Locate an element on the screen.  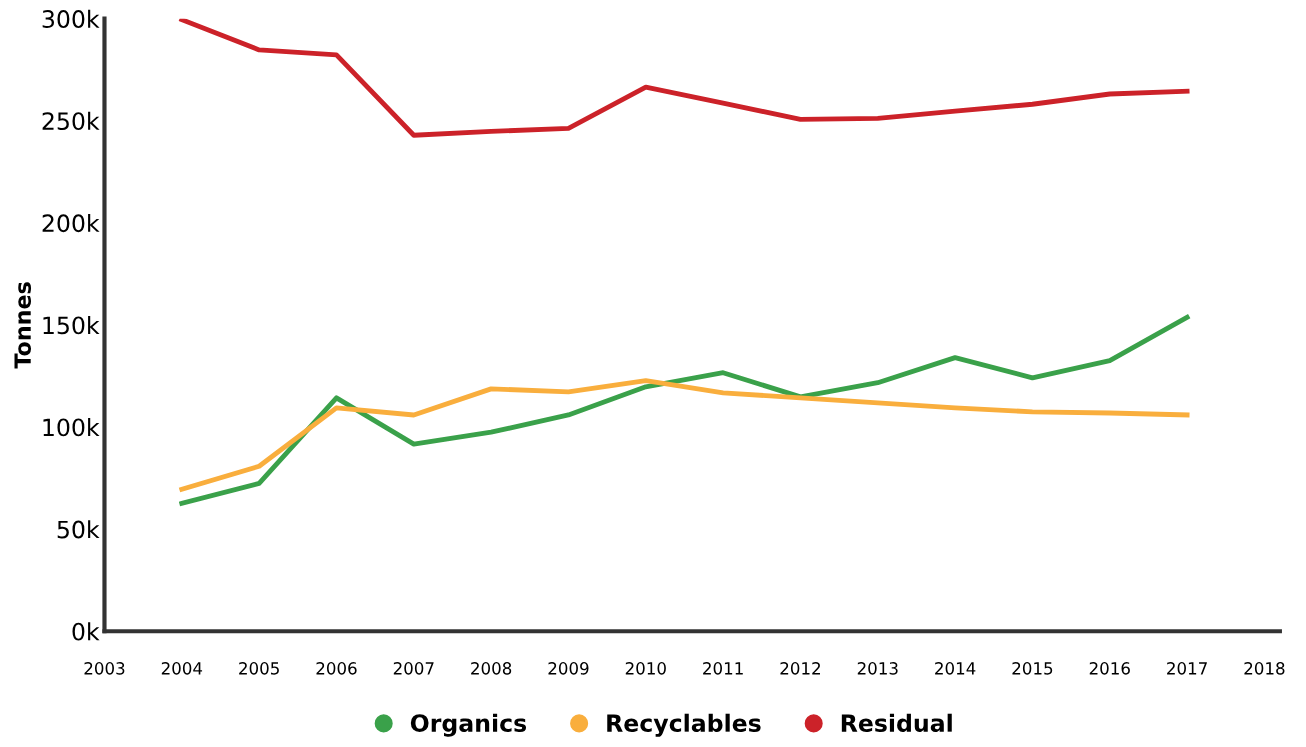
x-tick-label: 2004 is located at coordinates (182, 668).